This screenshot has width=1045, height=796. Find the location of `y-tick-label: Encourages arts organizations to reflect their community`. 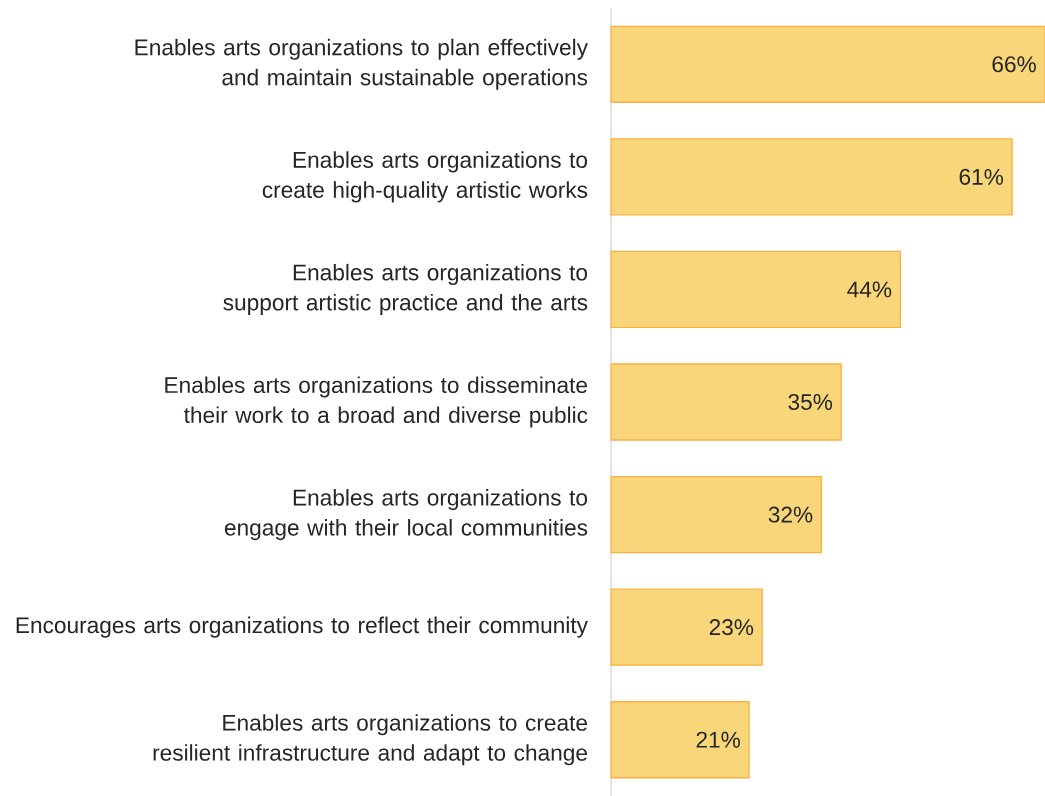

y-tick-label: Encourages arts organizations to reflect their community is located at coordinates (302, 627).